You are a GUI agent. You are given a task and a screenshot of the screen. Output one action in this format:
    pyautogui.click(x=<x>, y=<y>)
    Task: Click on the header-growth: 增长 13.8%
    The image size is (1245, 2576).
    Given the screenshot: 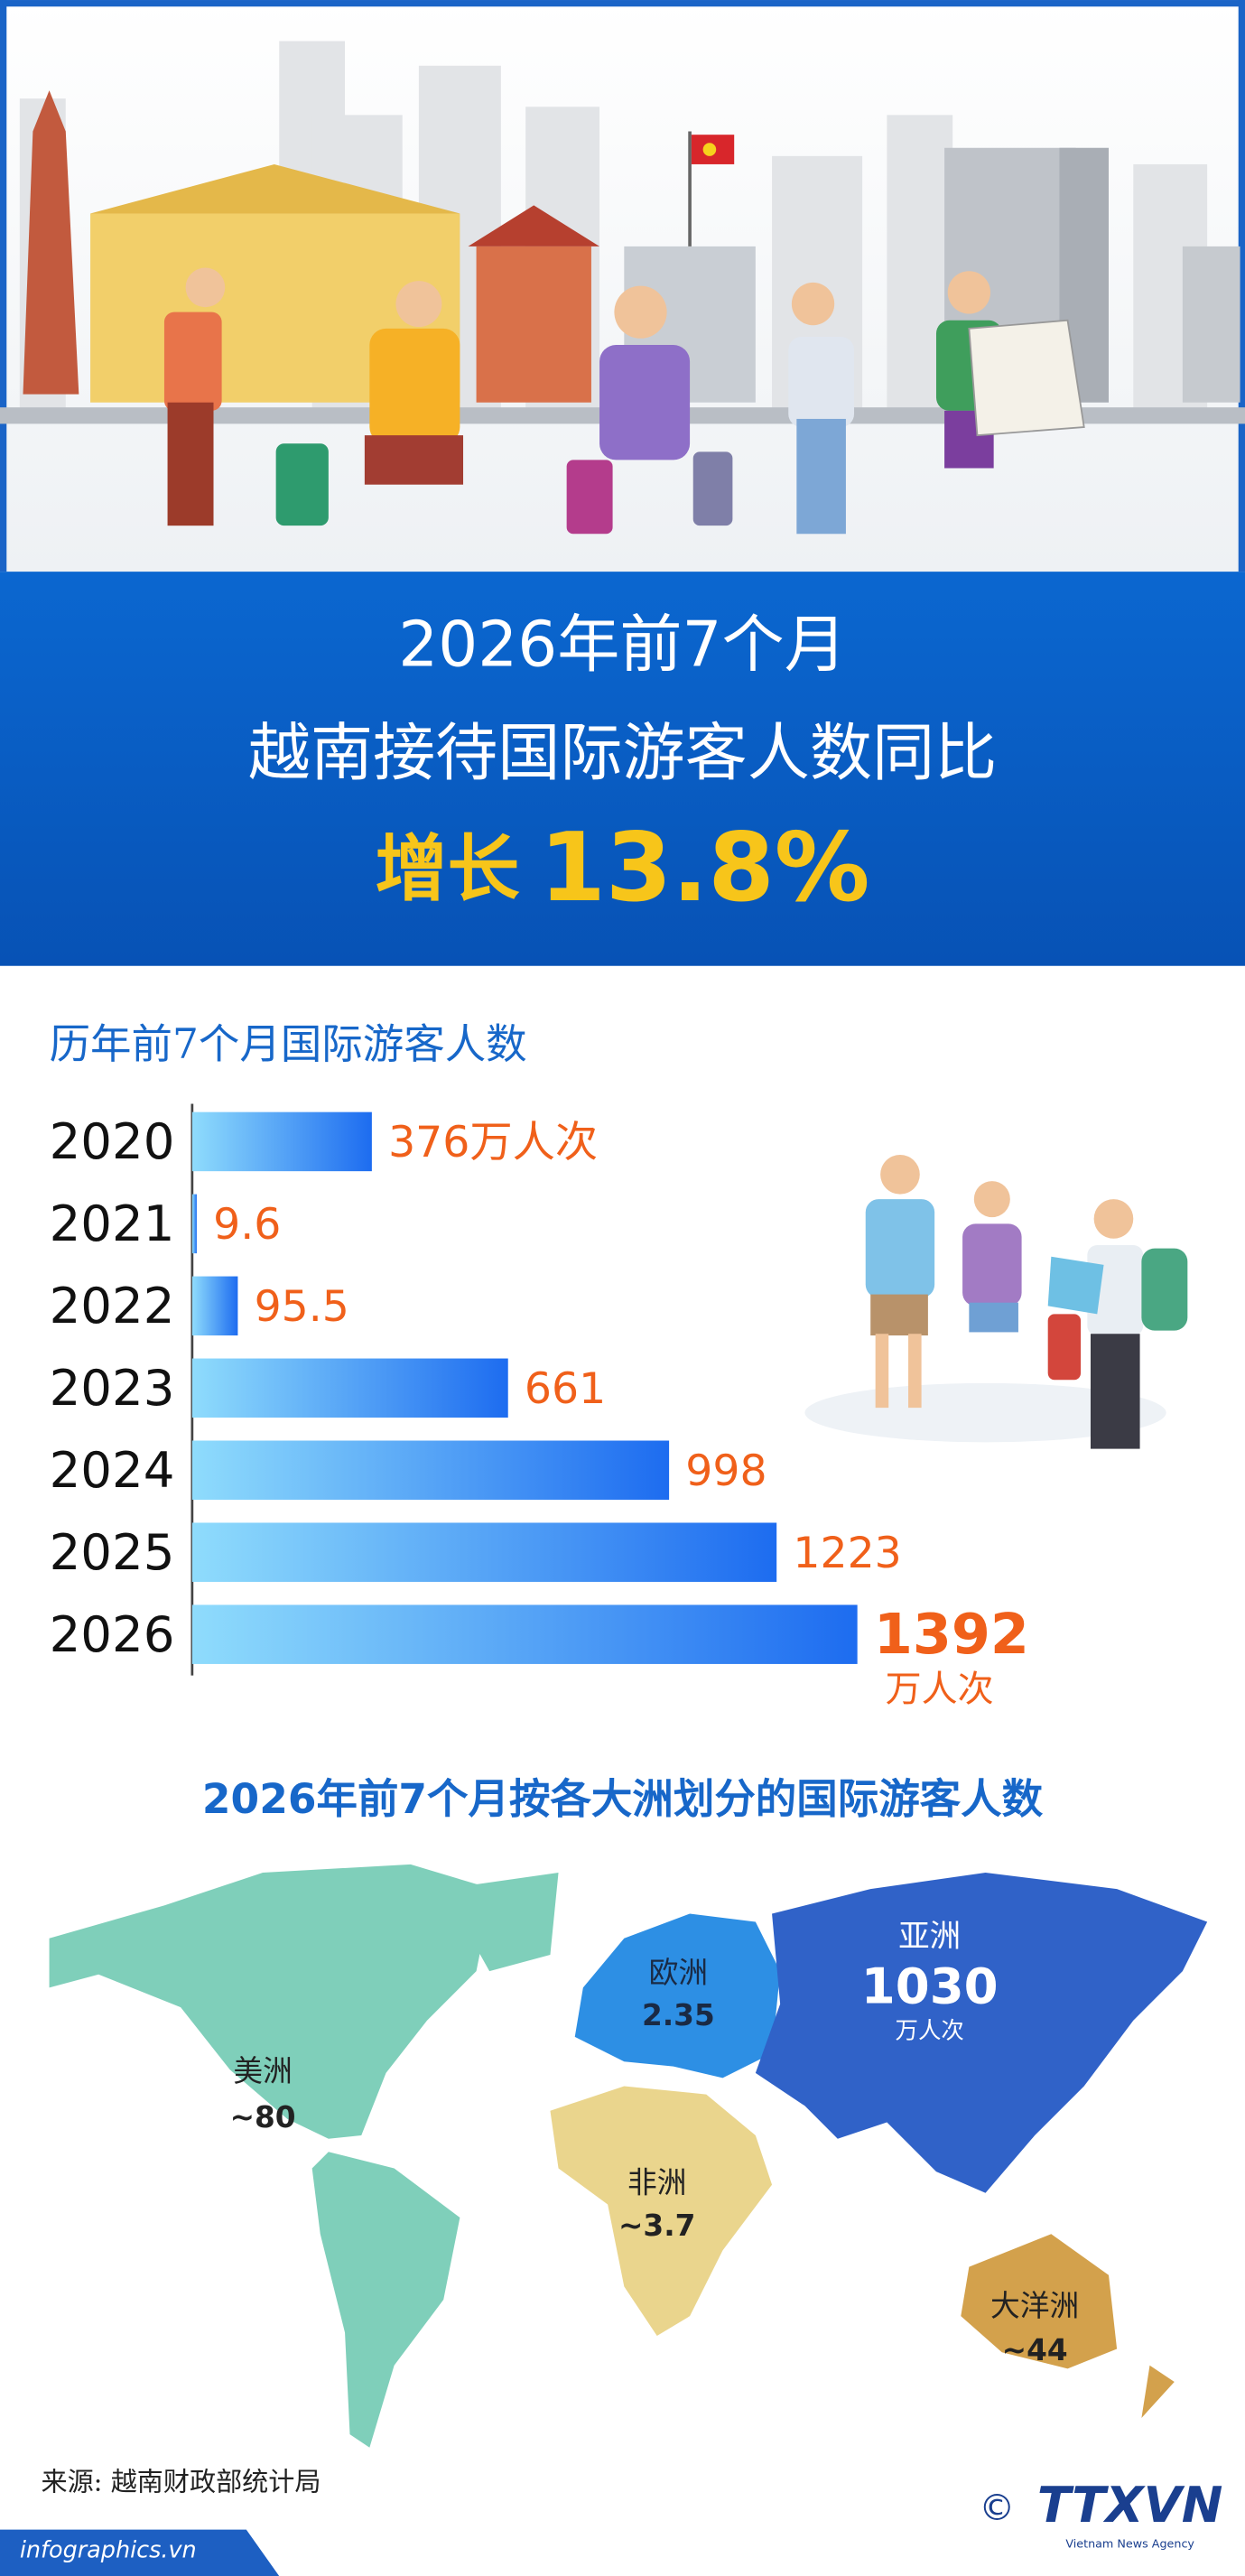 What is the action you would take?
    pyautogui.click(x=623, y=867)
    